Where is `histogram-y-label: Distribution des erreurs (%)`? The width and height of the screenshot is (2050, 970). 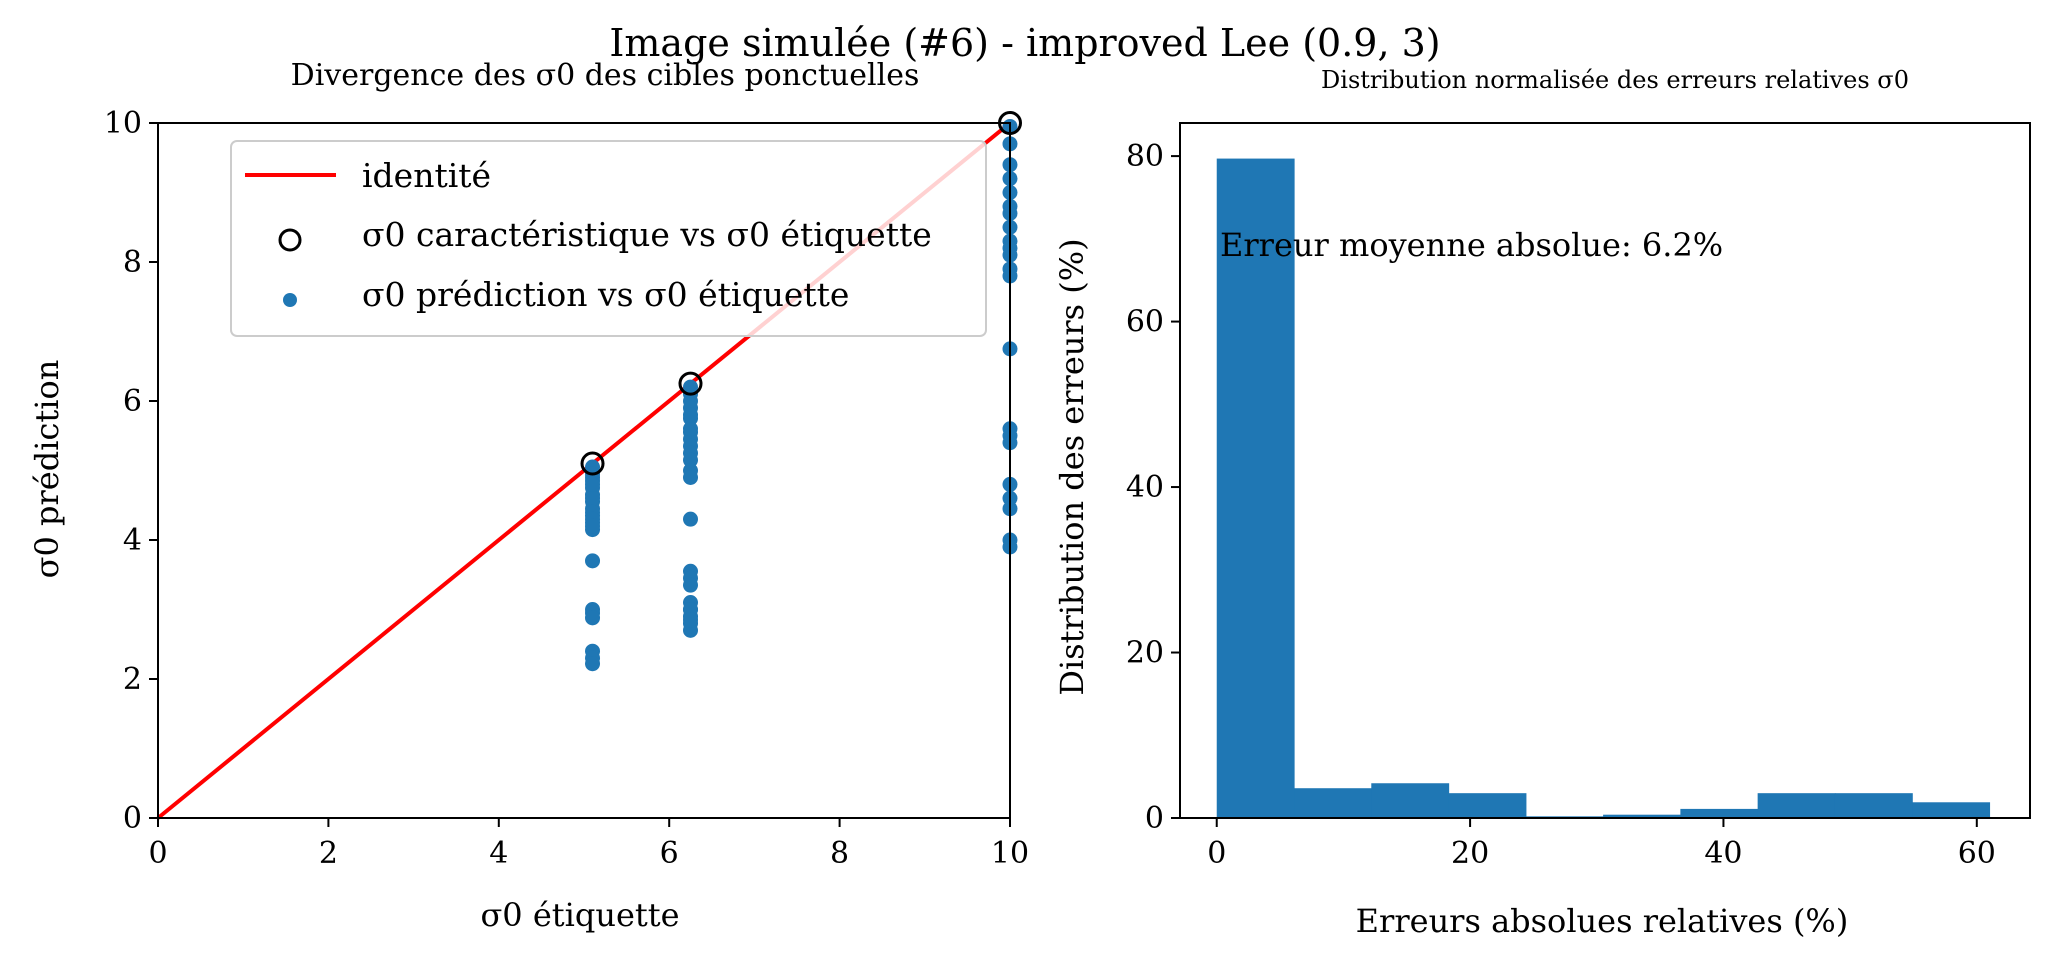 histogram-y-label: Distribution des erreurs (%) is located at coordinates (1072, 466).